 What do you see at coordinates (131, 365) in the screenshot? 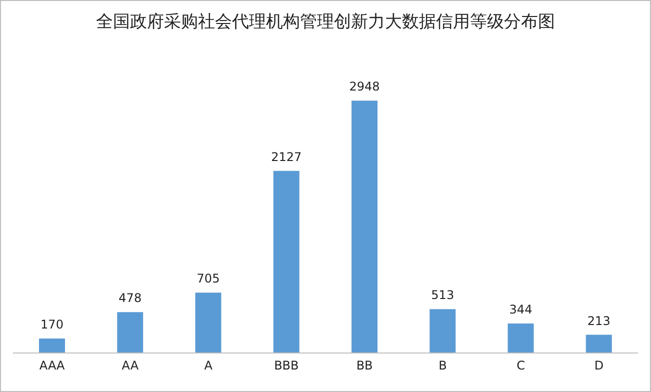
I see `x-tick-label: AA` at bounding box center [131, 365].